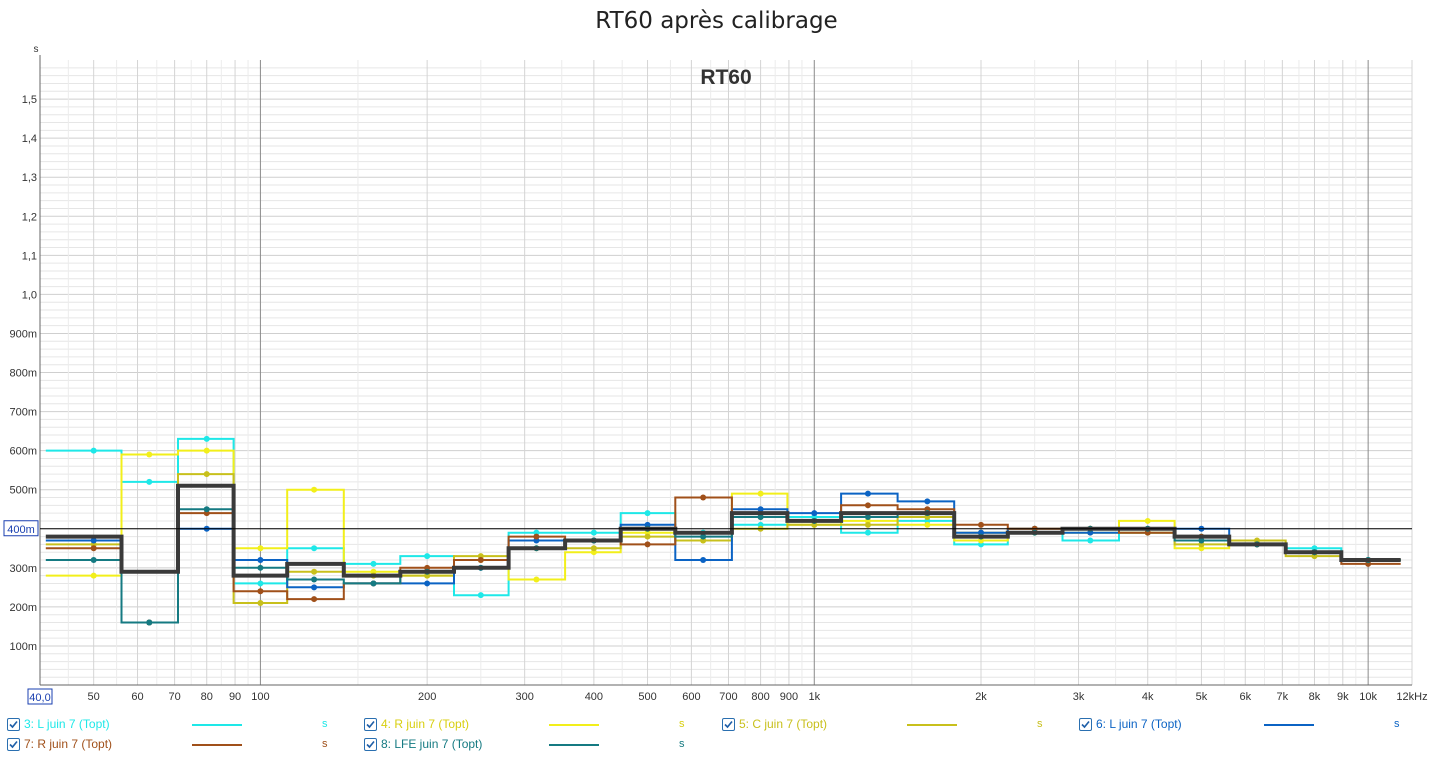 The height and width of the screenshot is (757, 1433). I want to click on x-tick-label: 900, so click(789, 697).